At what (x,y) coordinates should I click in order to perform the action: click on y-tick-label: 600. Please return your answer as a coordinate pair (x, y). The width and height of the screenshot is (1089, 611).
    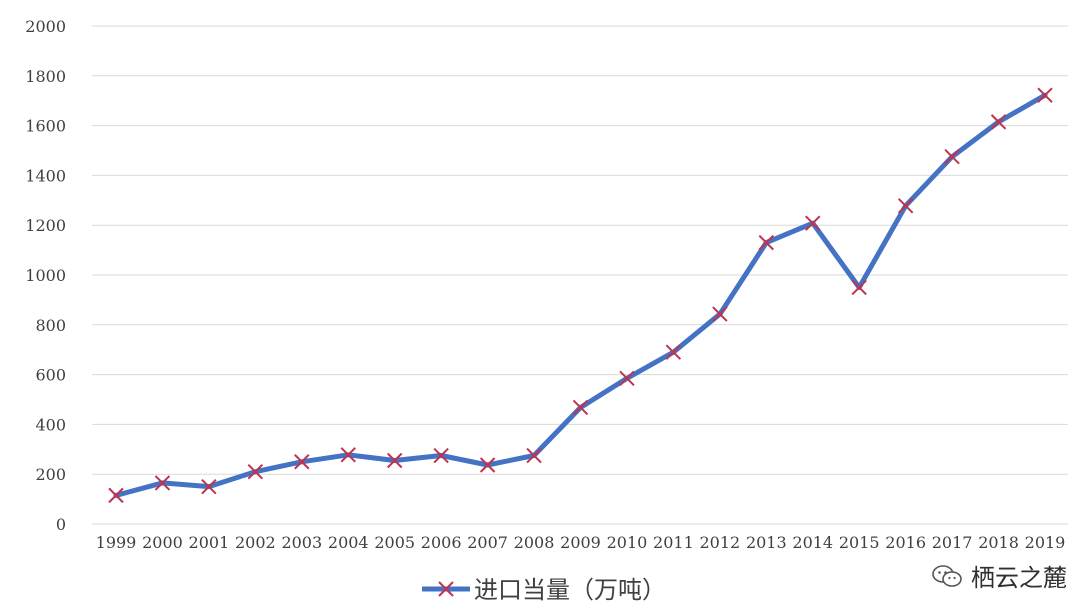
    Looking at the image, I should click on (50, 375).